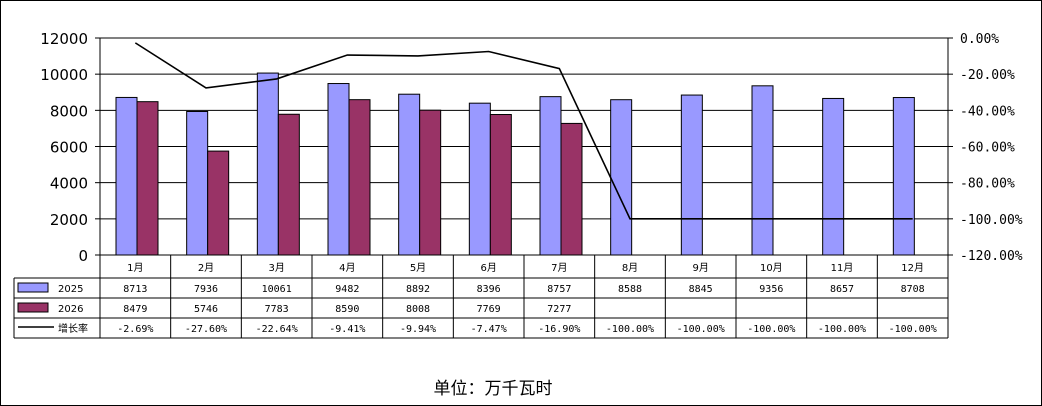 This screenshot has height=406, width=1042. I want to click on table-cell-2025: 8757, so click(559, 289).